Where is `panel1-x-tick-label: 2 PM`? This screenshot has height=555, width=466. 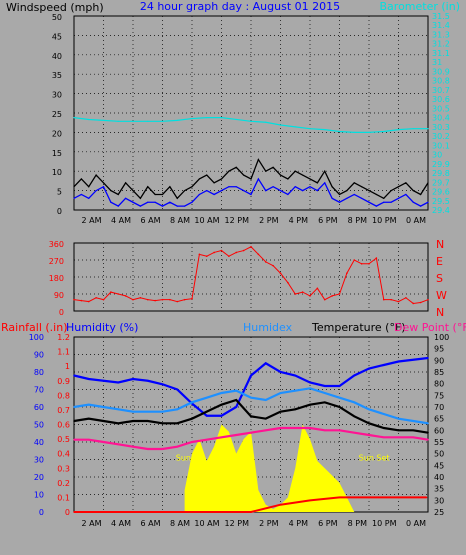
panel1-x-tick-label: 2 PM is located at coordinates (268, 220).